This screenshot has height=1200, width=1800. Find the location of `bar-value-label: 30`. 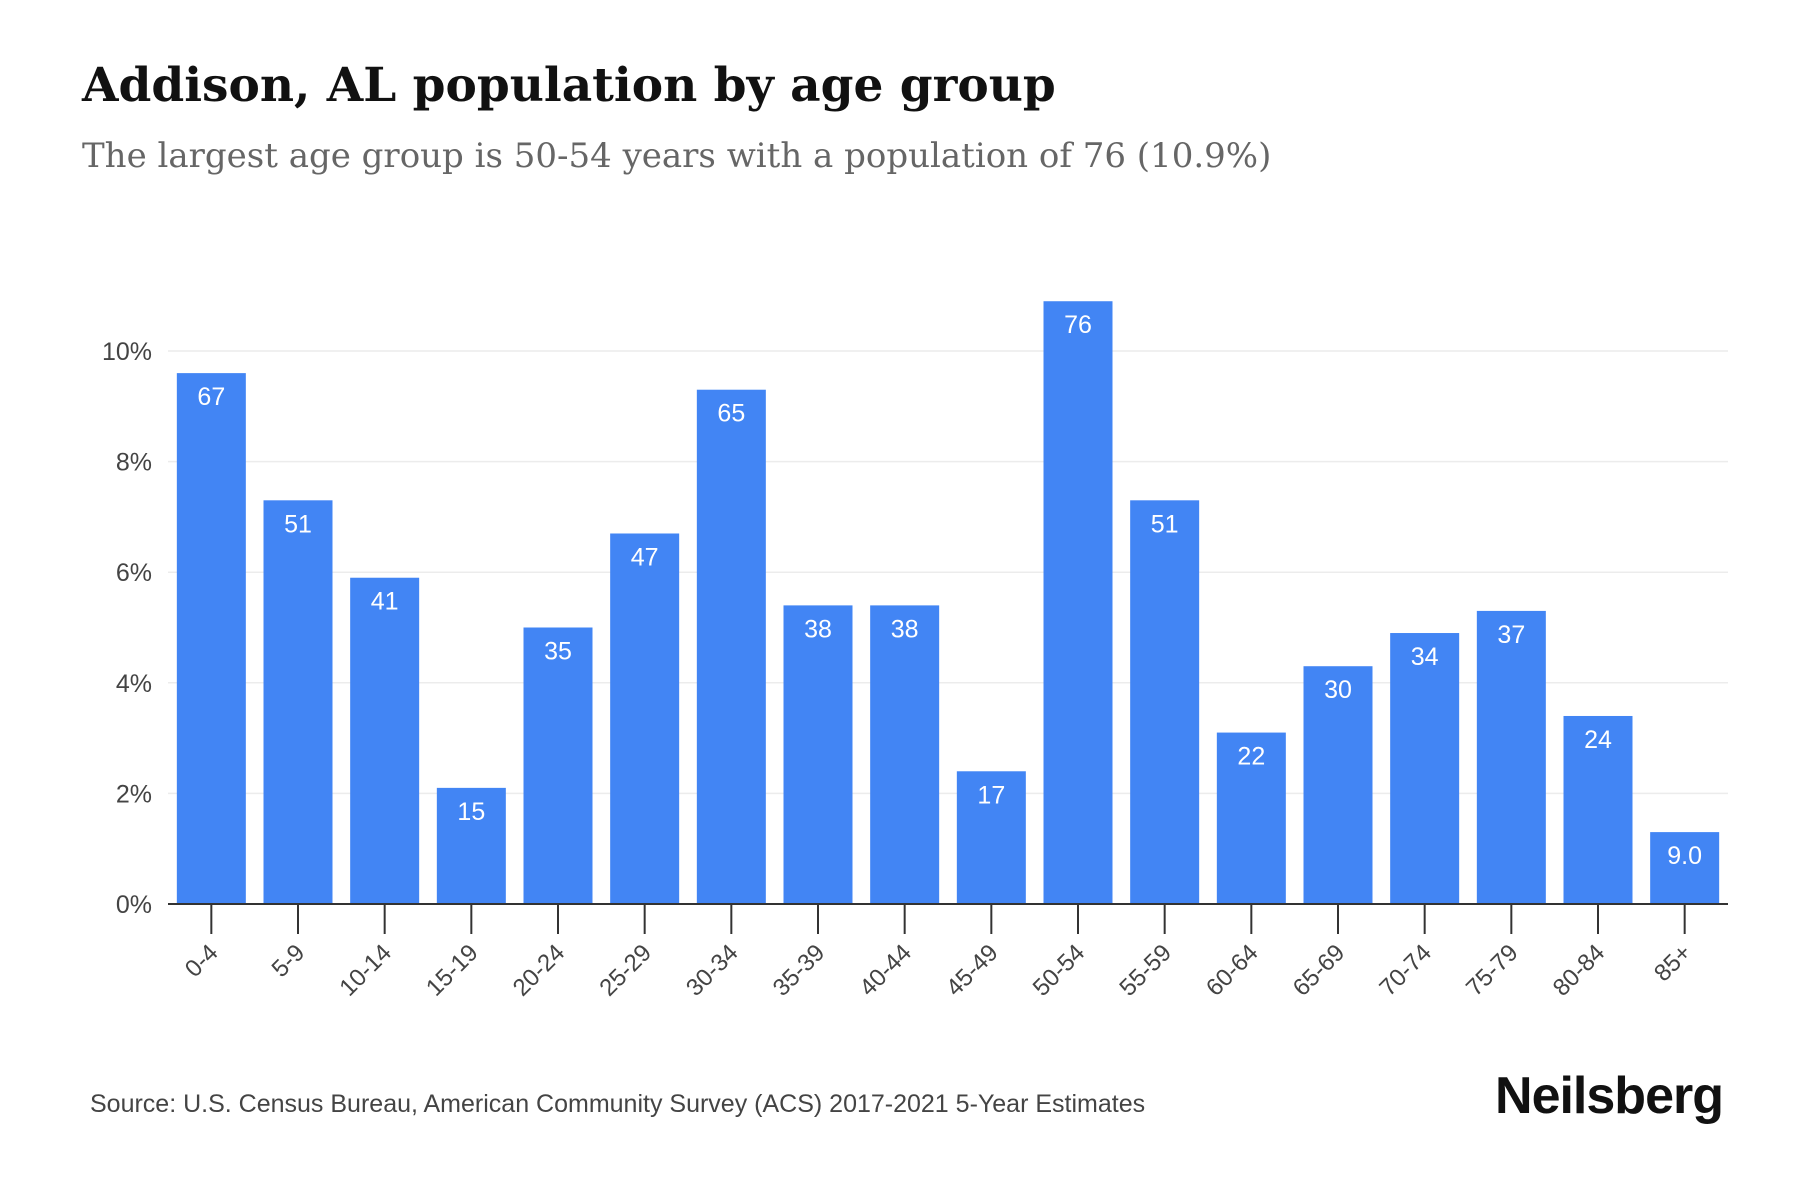

bar-value-label: 30 is located at coordinates (1338, 690).